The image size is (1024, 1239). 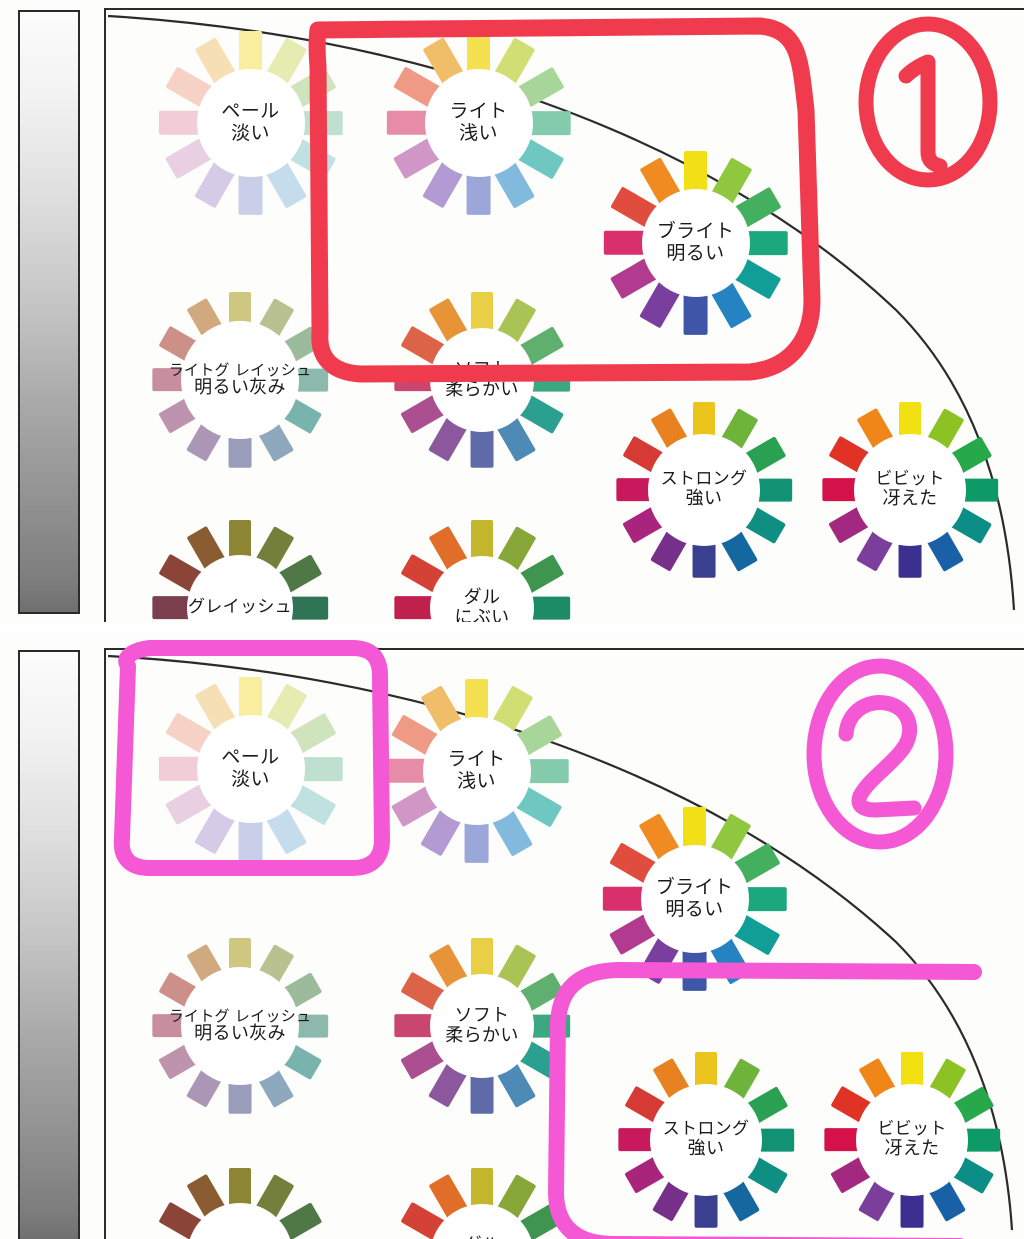 What do you see at coordinates (512, 627) in the screenshot?
I see `panel-divider` at bounding box center [512, 627].